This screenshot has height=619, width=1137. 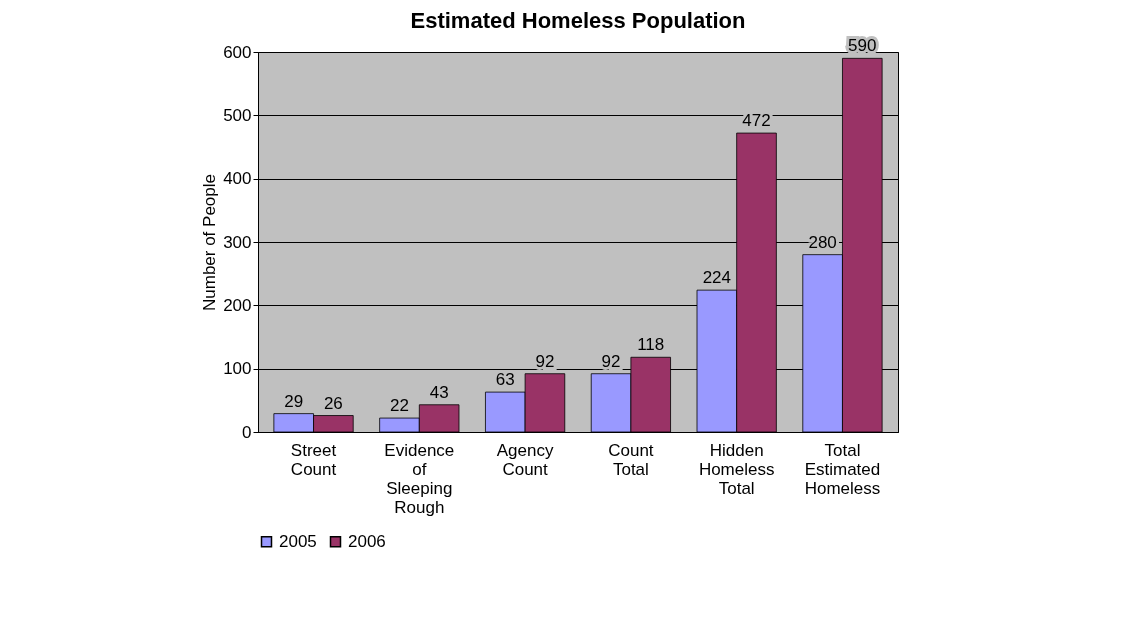 What do you see at coordinates (505, 380) in the screenshot?
I see `data-label: 63` at bounding box center [505, 380].